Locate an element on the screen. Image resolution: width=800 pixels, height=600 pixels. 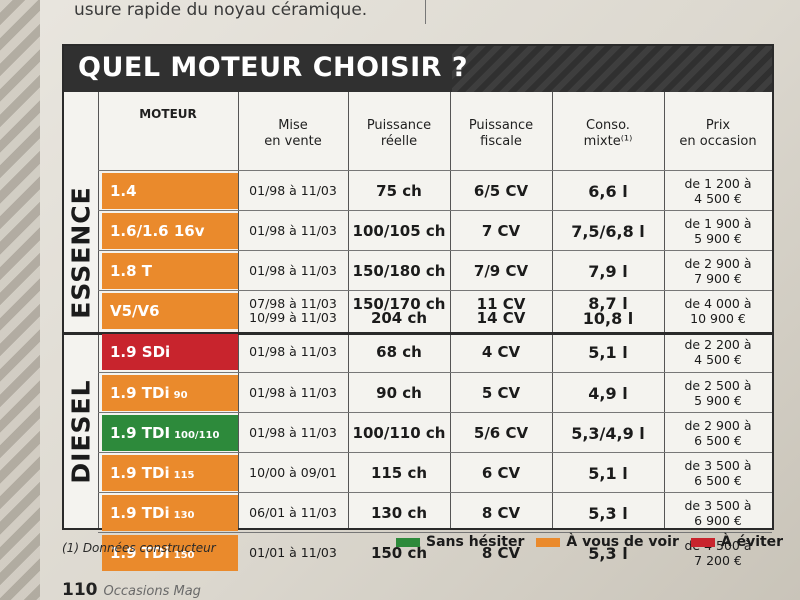
power-cell: 90 ch is located at coordinates (399, 393).